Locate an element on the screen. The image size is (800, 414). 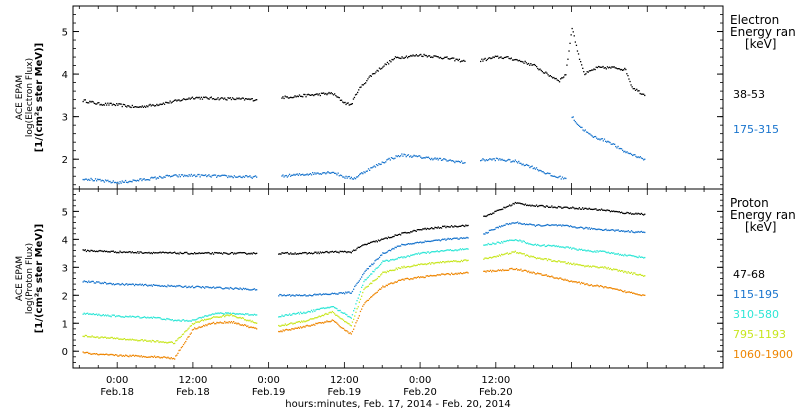
x-tick-date-label: Feb.20 is located at coordinates (420, 392).